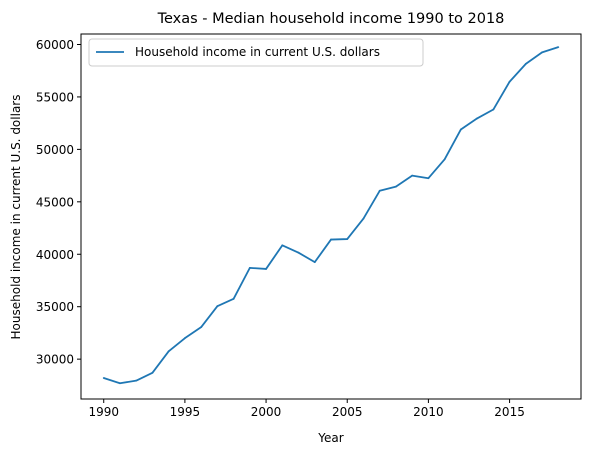 This screenshot has height=455, width=589. I want to click on y-tick-label: 40000, so click(55, 255).